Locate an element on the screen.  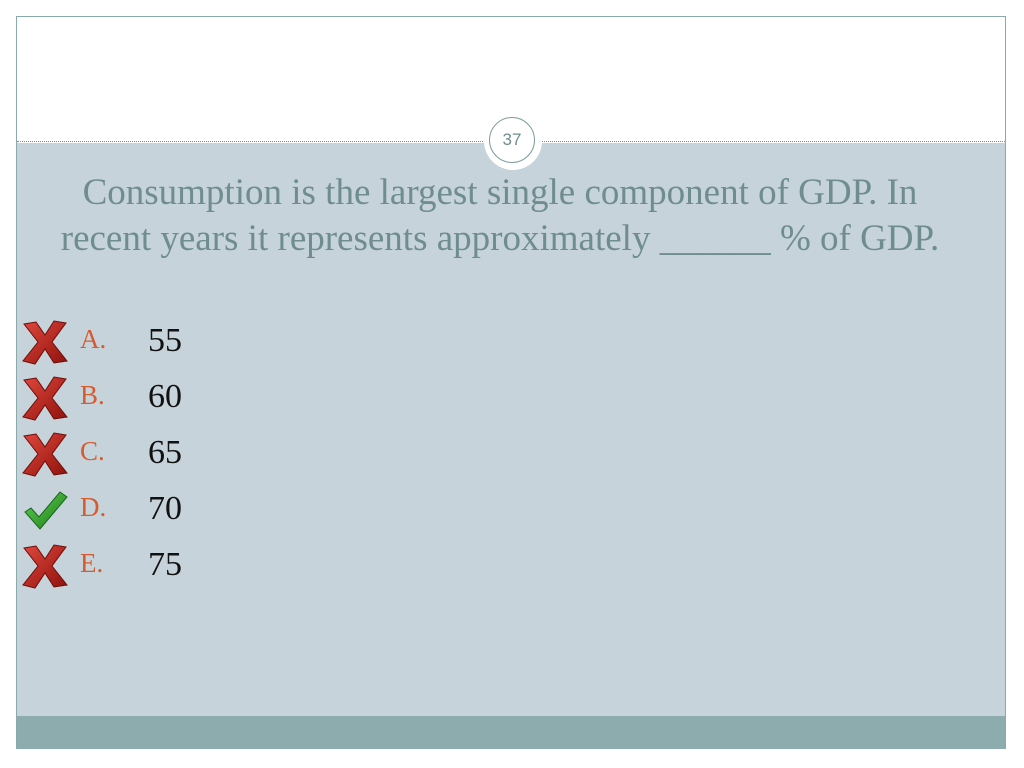
option-value: 75 is located at coordinates (165, 564).